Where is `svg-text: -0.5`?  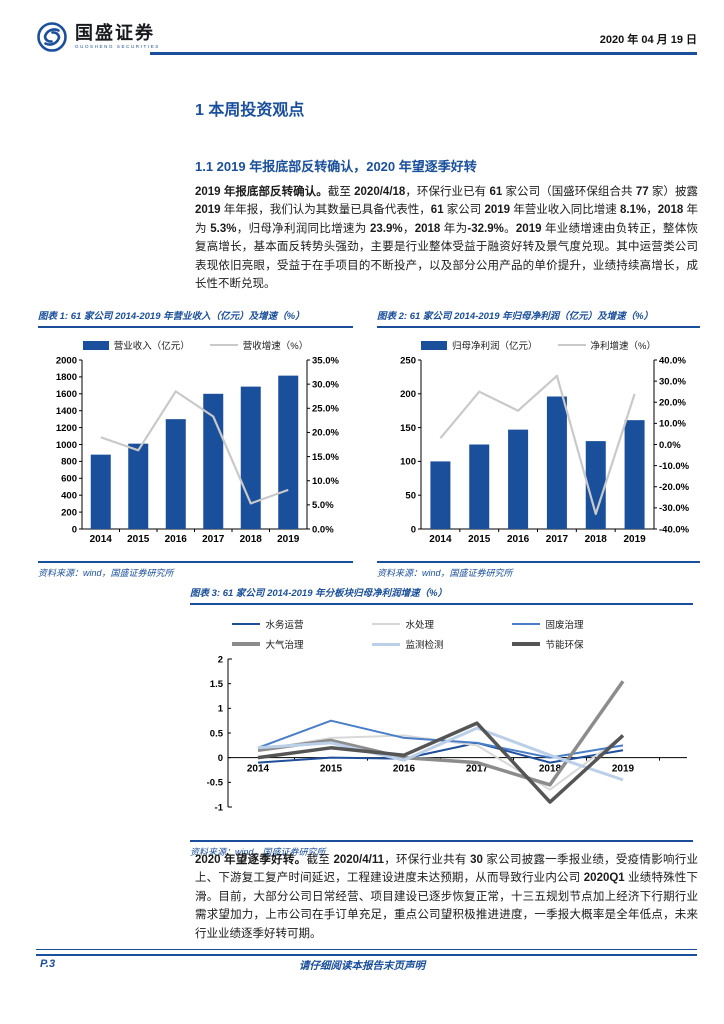 svg-text: -0.5 is located at coordinates (215, 783).